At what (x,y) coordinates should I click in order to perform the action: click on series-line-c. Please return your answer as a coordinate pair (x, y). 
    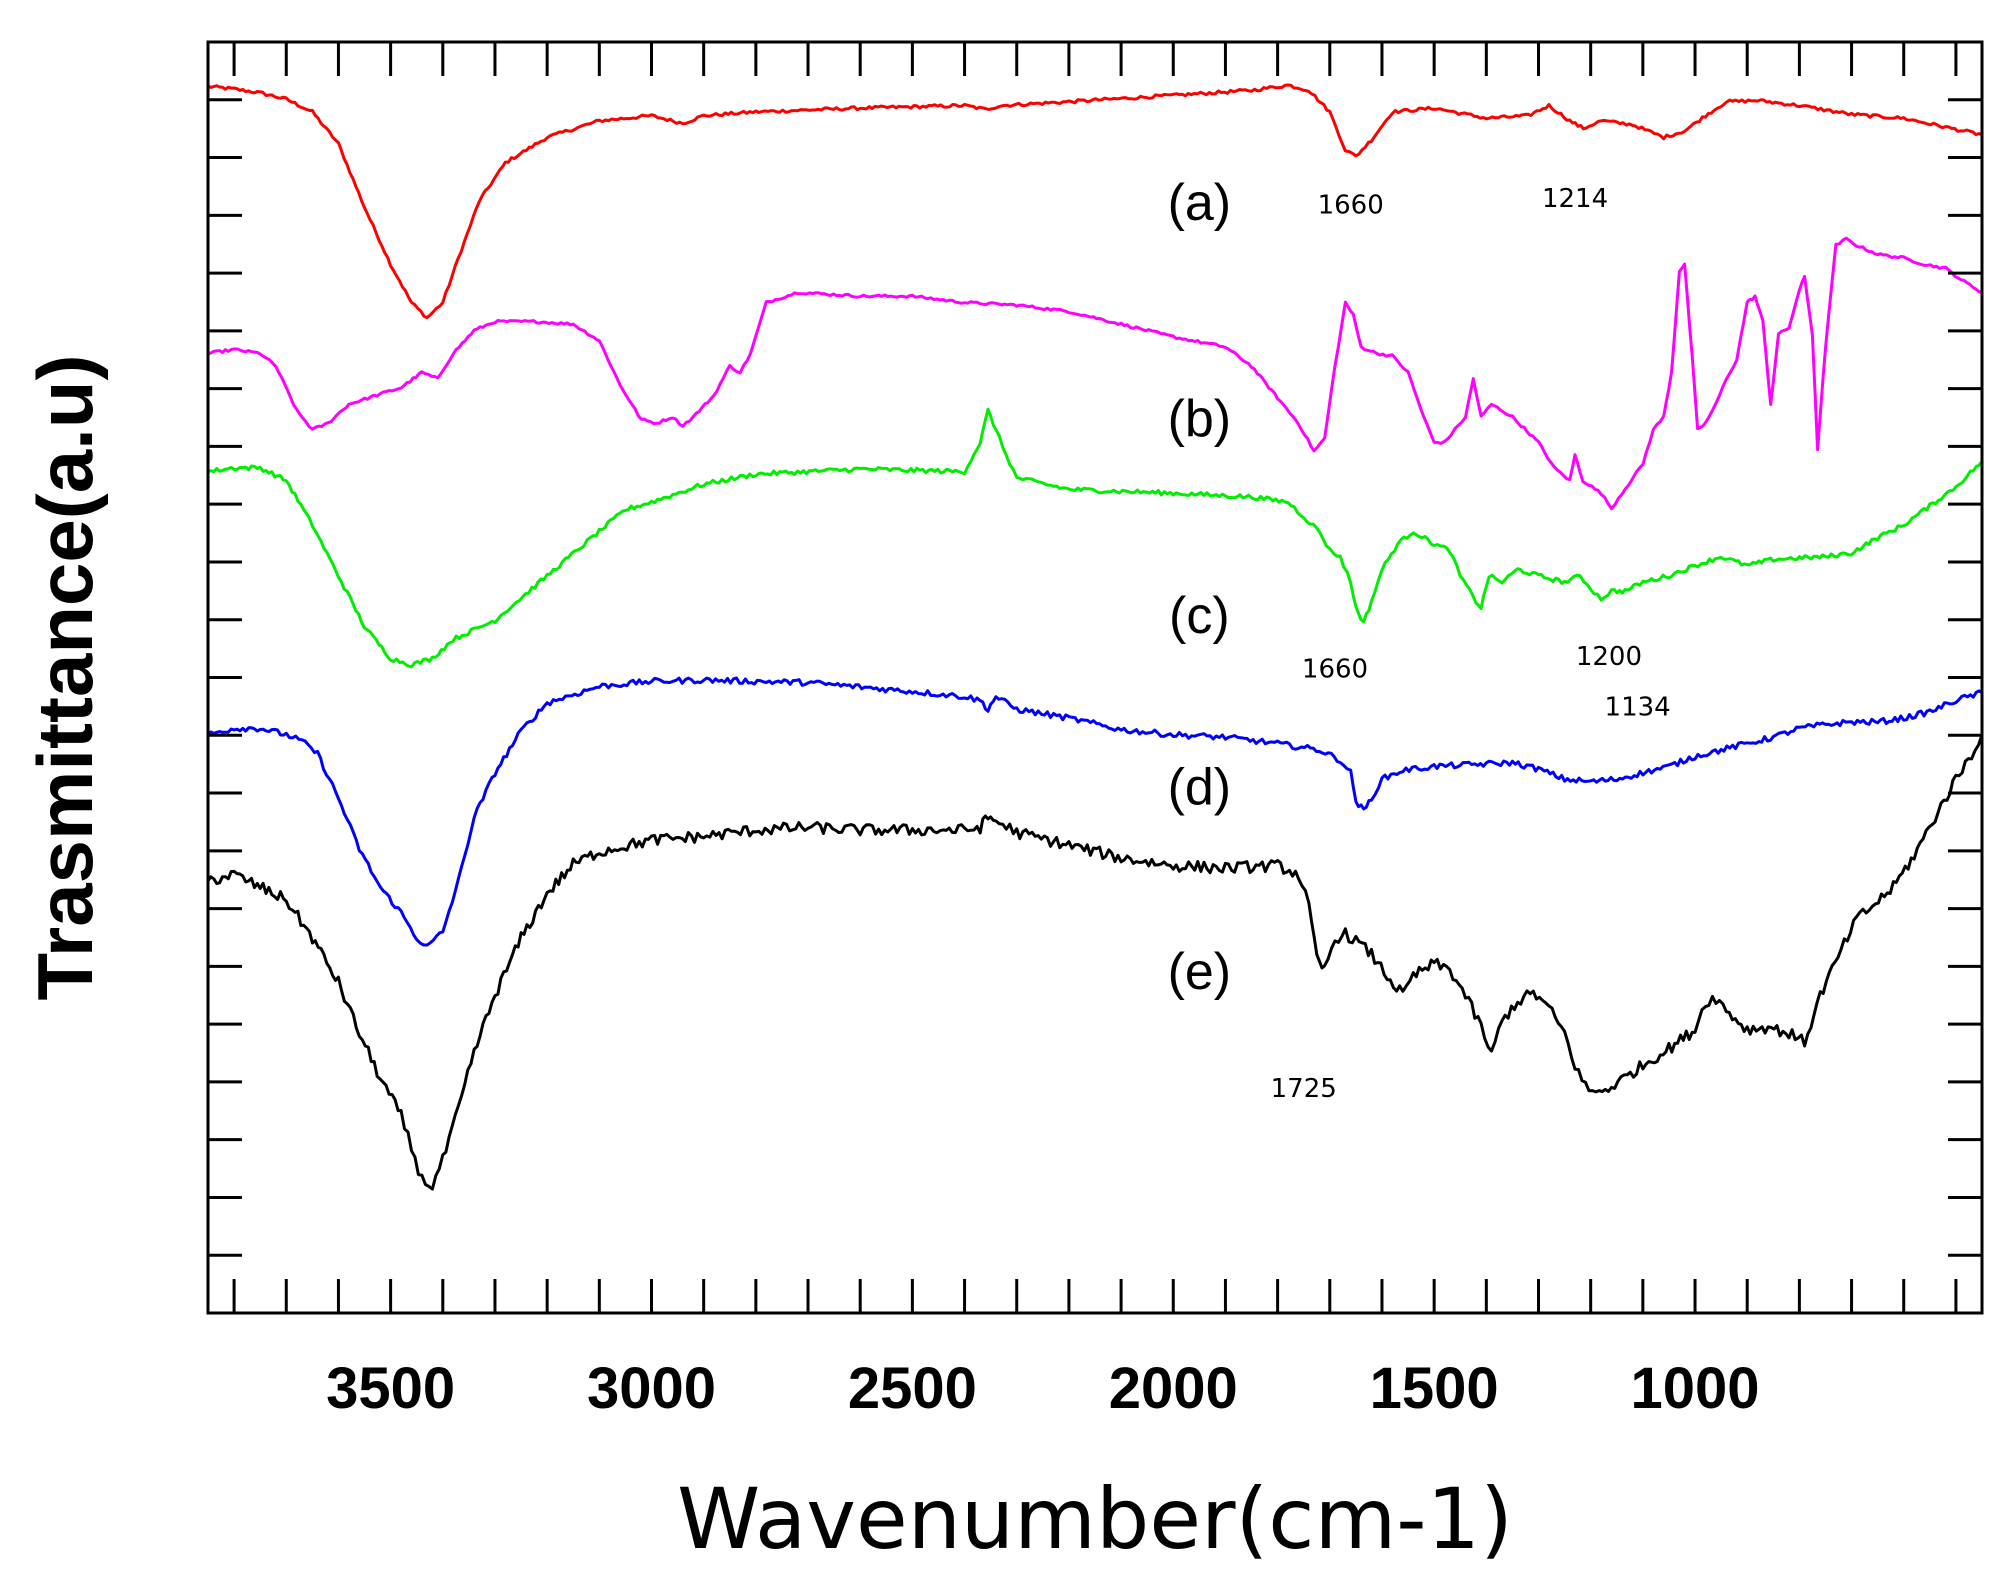
    Looking at the image, I should click on (1095, 538).